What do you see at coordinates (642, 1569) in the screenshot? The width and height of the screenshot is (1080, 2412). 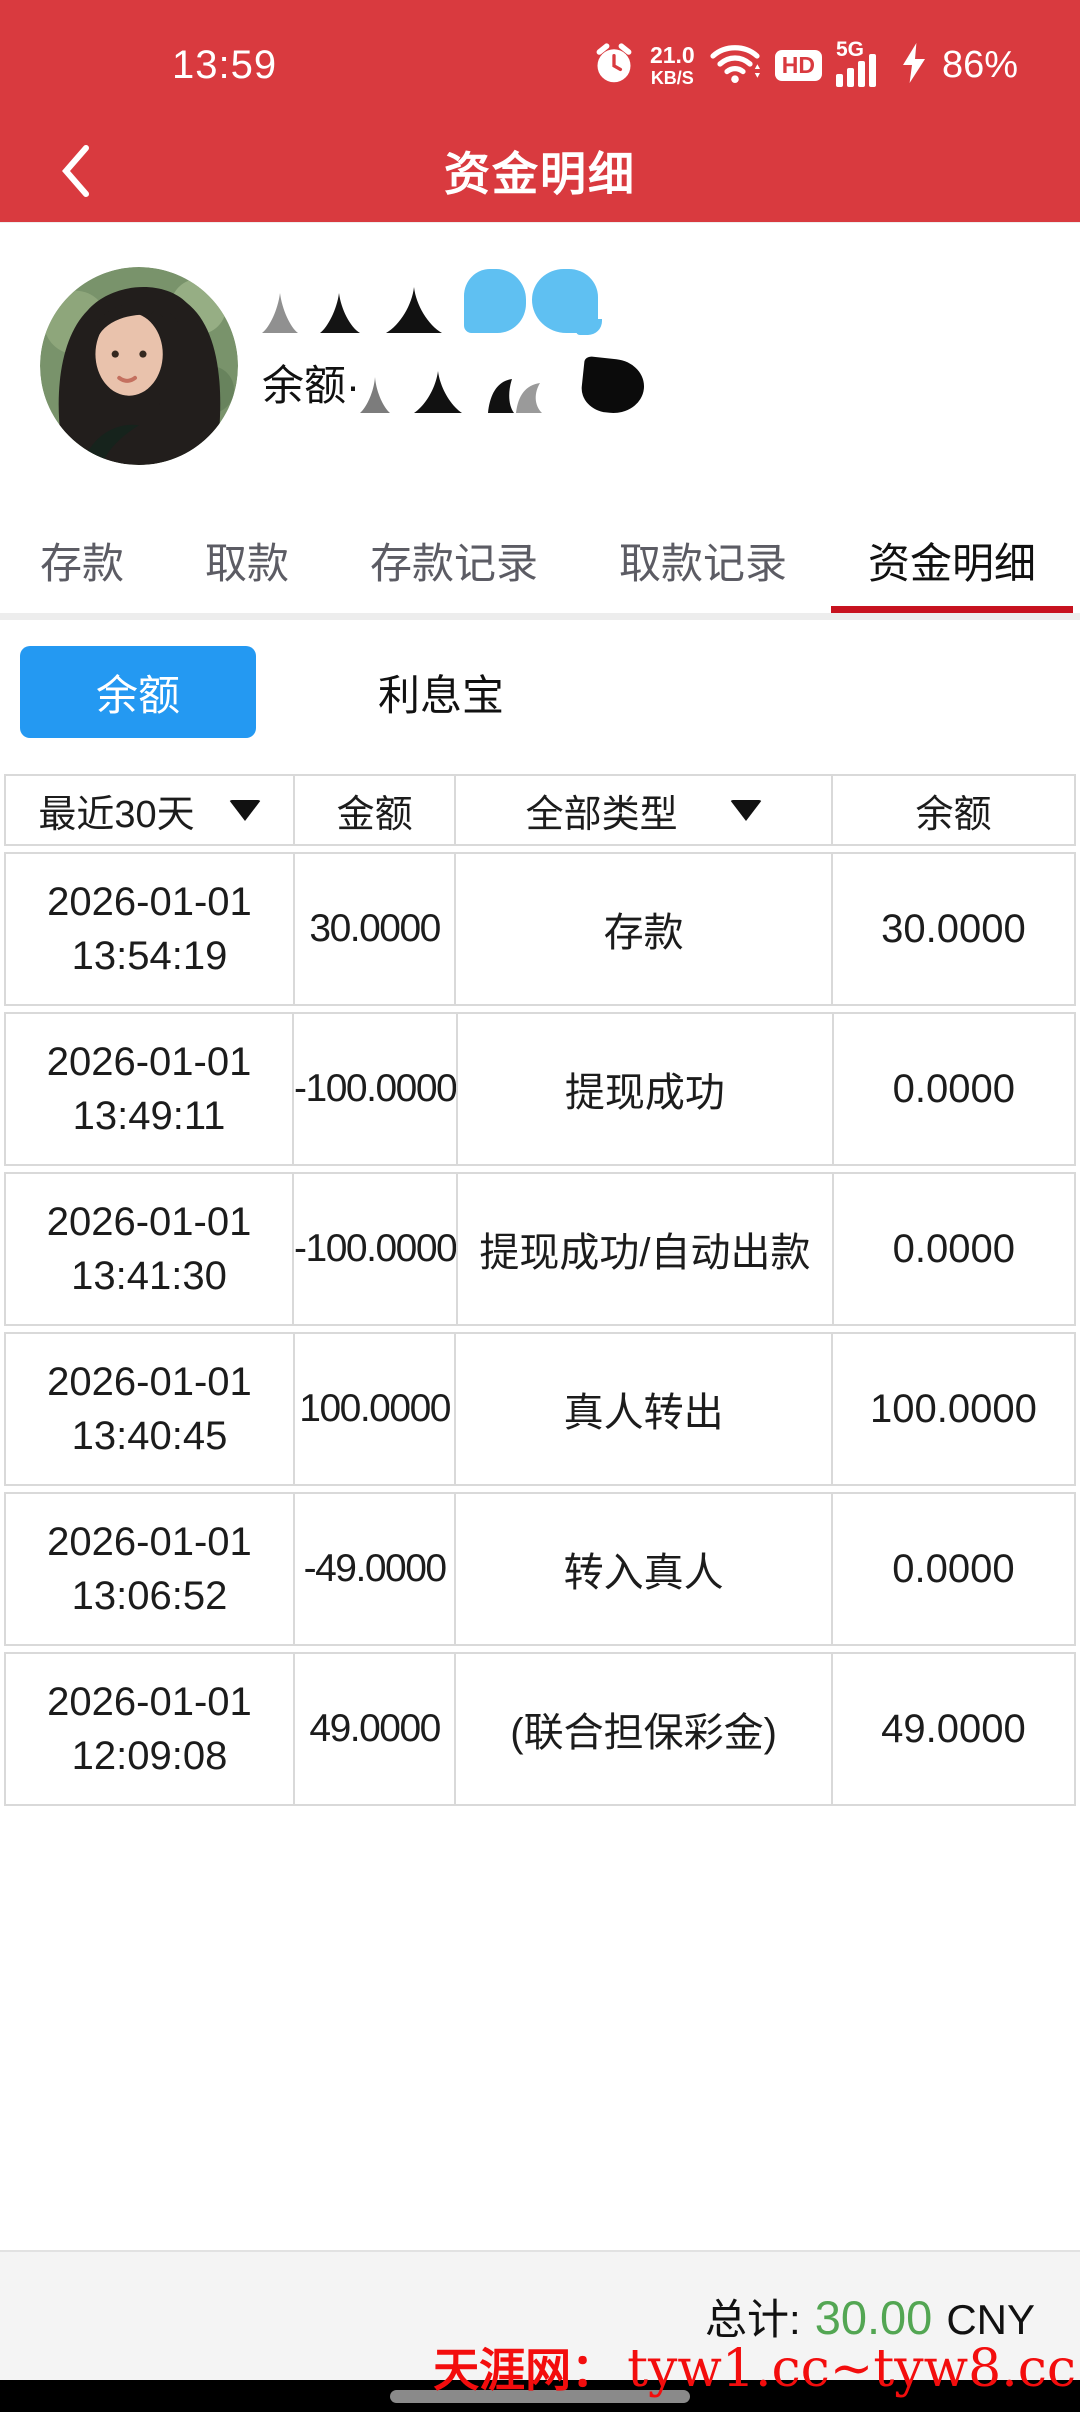 I see `cell-type: 转入真人` at bounding box center [642, 1569].